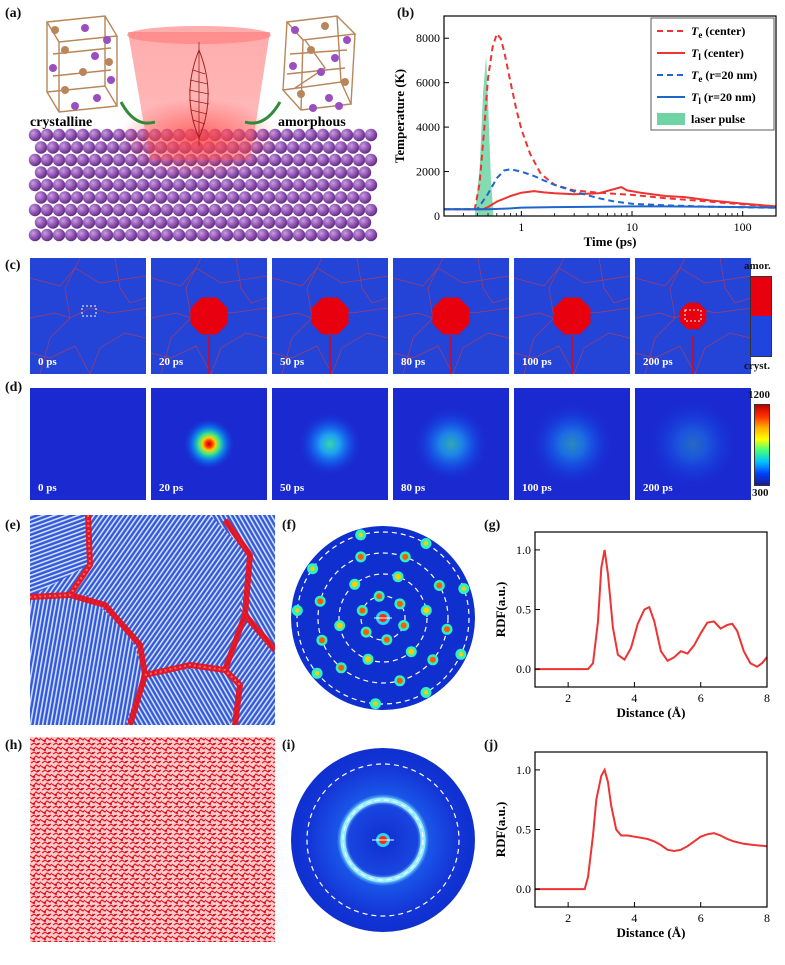 The image size is (785, 965). Describe the element at coordinates (289, 525) in the screenshot. I see `panel-label-f: (f)` at that location.